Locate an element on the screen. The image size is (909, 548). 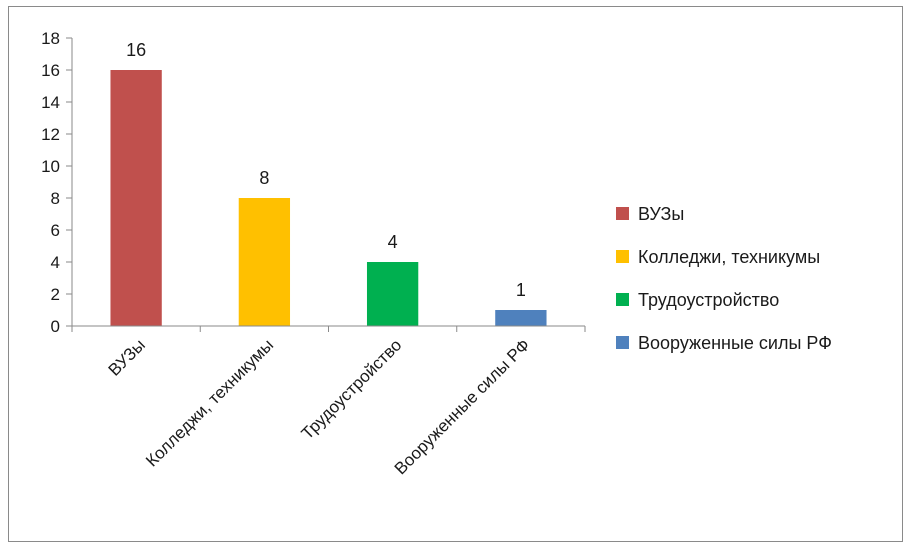
legend-item: ВУЗы is located at coordinates (650, 214).